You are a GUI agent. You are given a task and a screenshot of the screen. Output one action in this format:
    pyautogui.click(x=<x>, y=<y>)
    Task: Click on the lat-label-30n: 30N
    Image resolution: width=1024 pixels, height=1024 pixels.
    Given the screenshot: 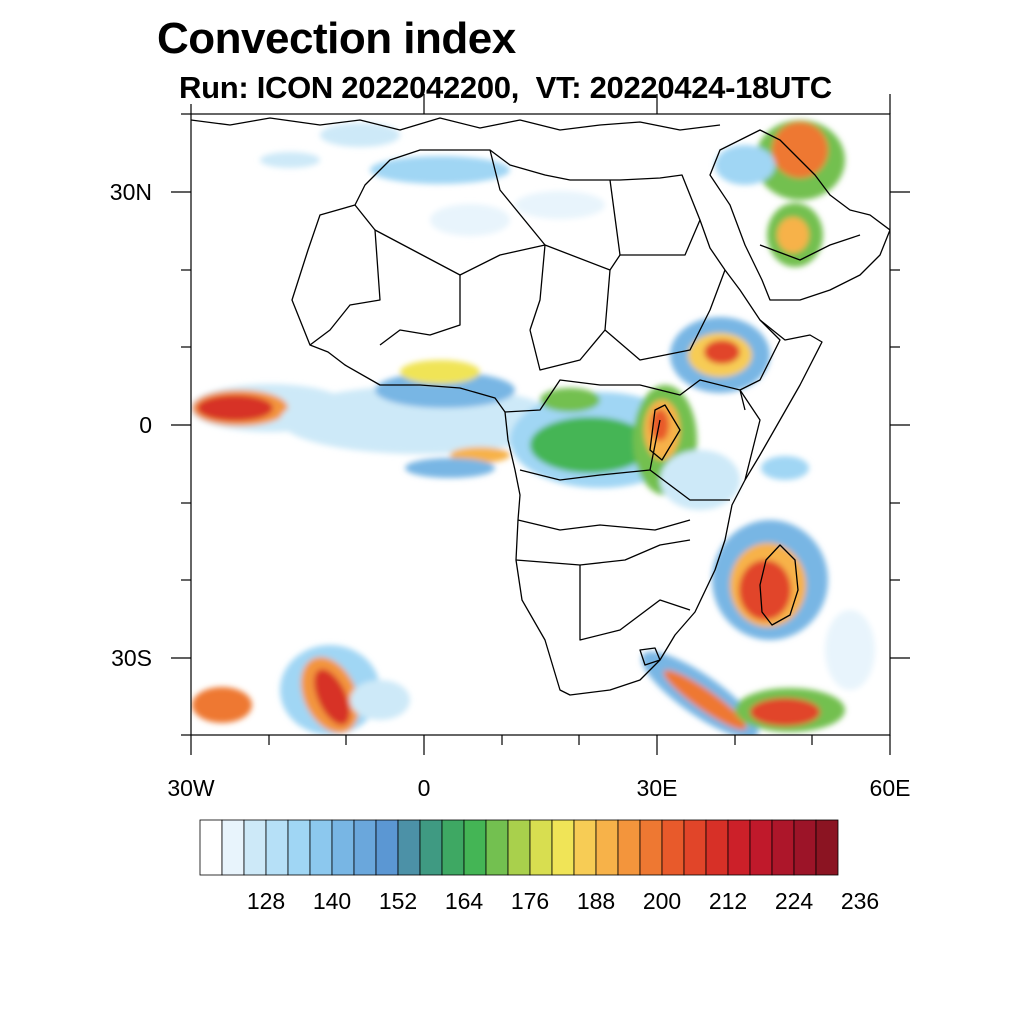 What is the action you would take?
    pyautogui.click(x=130, y=192)
    